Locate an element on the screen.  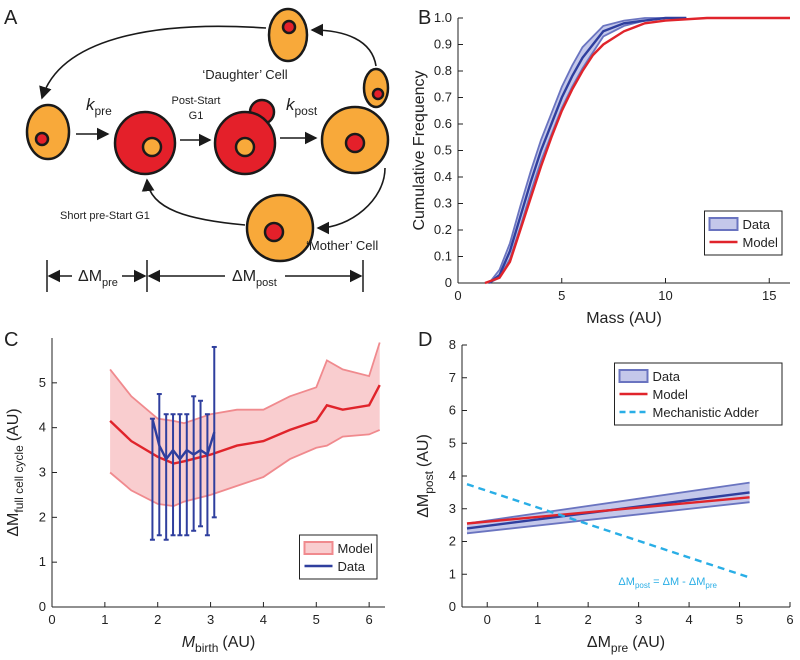
y-tick-label: 0.4 is located at coordinates (443, 176).